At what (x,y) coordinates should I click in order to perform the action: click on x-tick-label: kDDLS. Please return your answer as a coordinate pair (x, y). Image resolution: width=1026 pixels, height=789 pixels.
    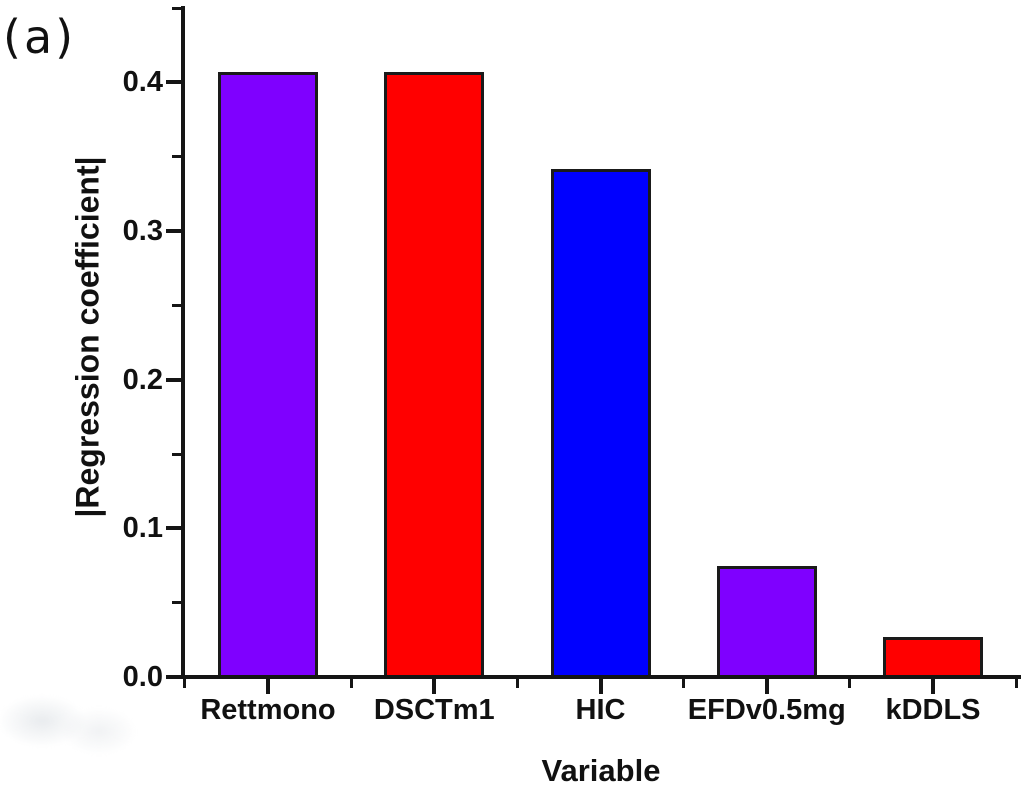
    Looking at the image, I should click on (933, 710).